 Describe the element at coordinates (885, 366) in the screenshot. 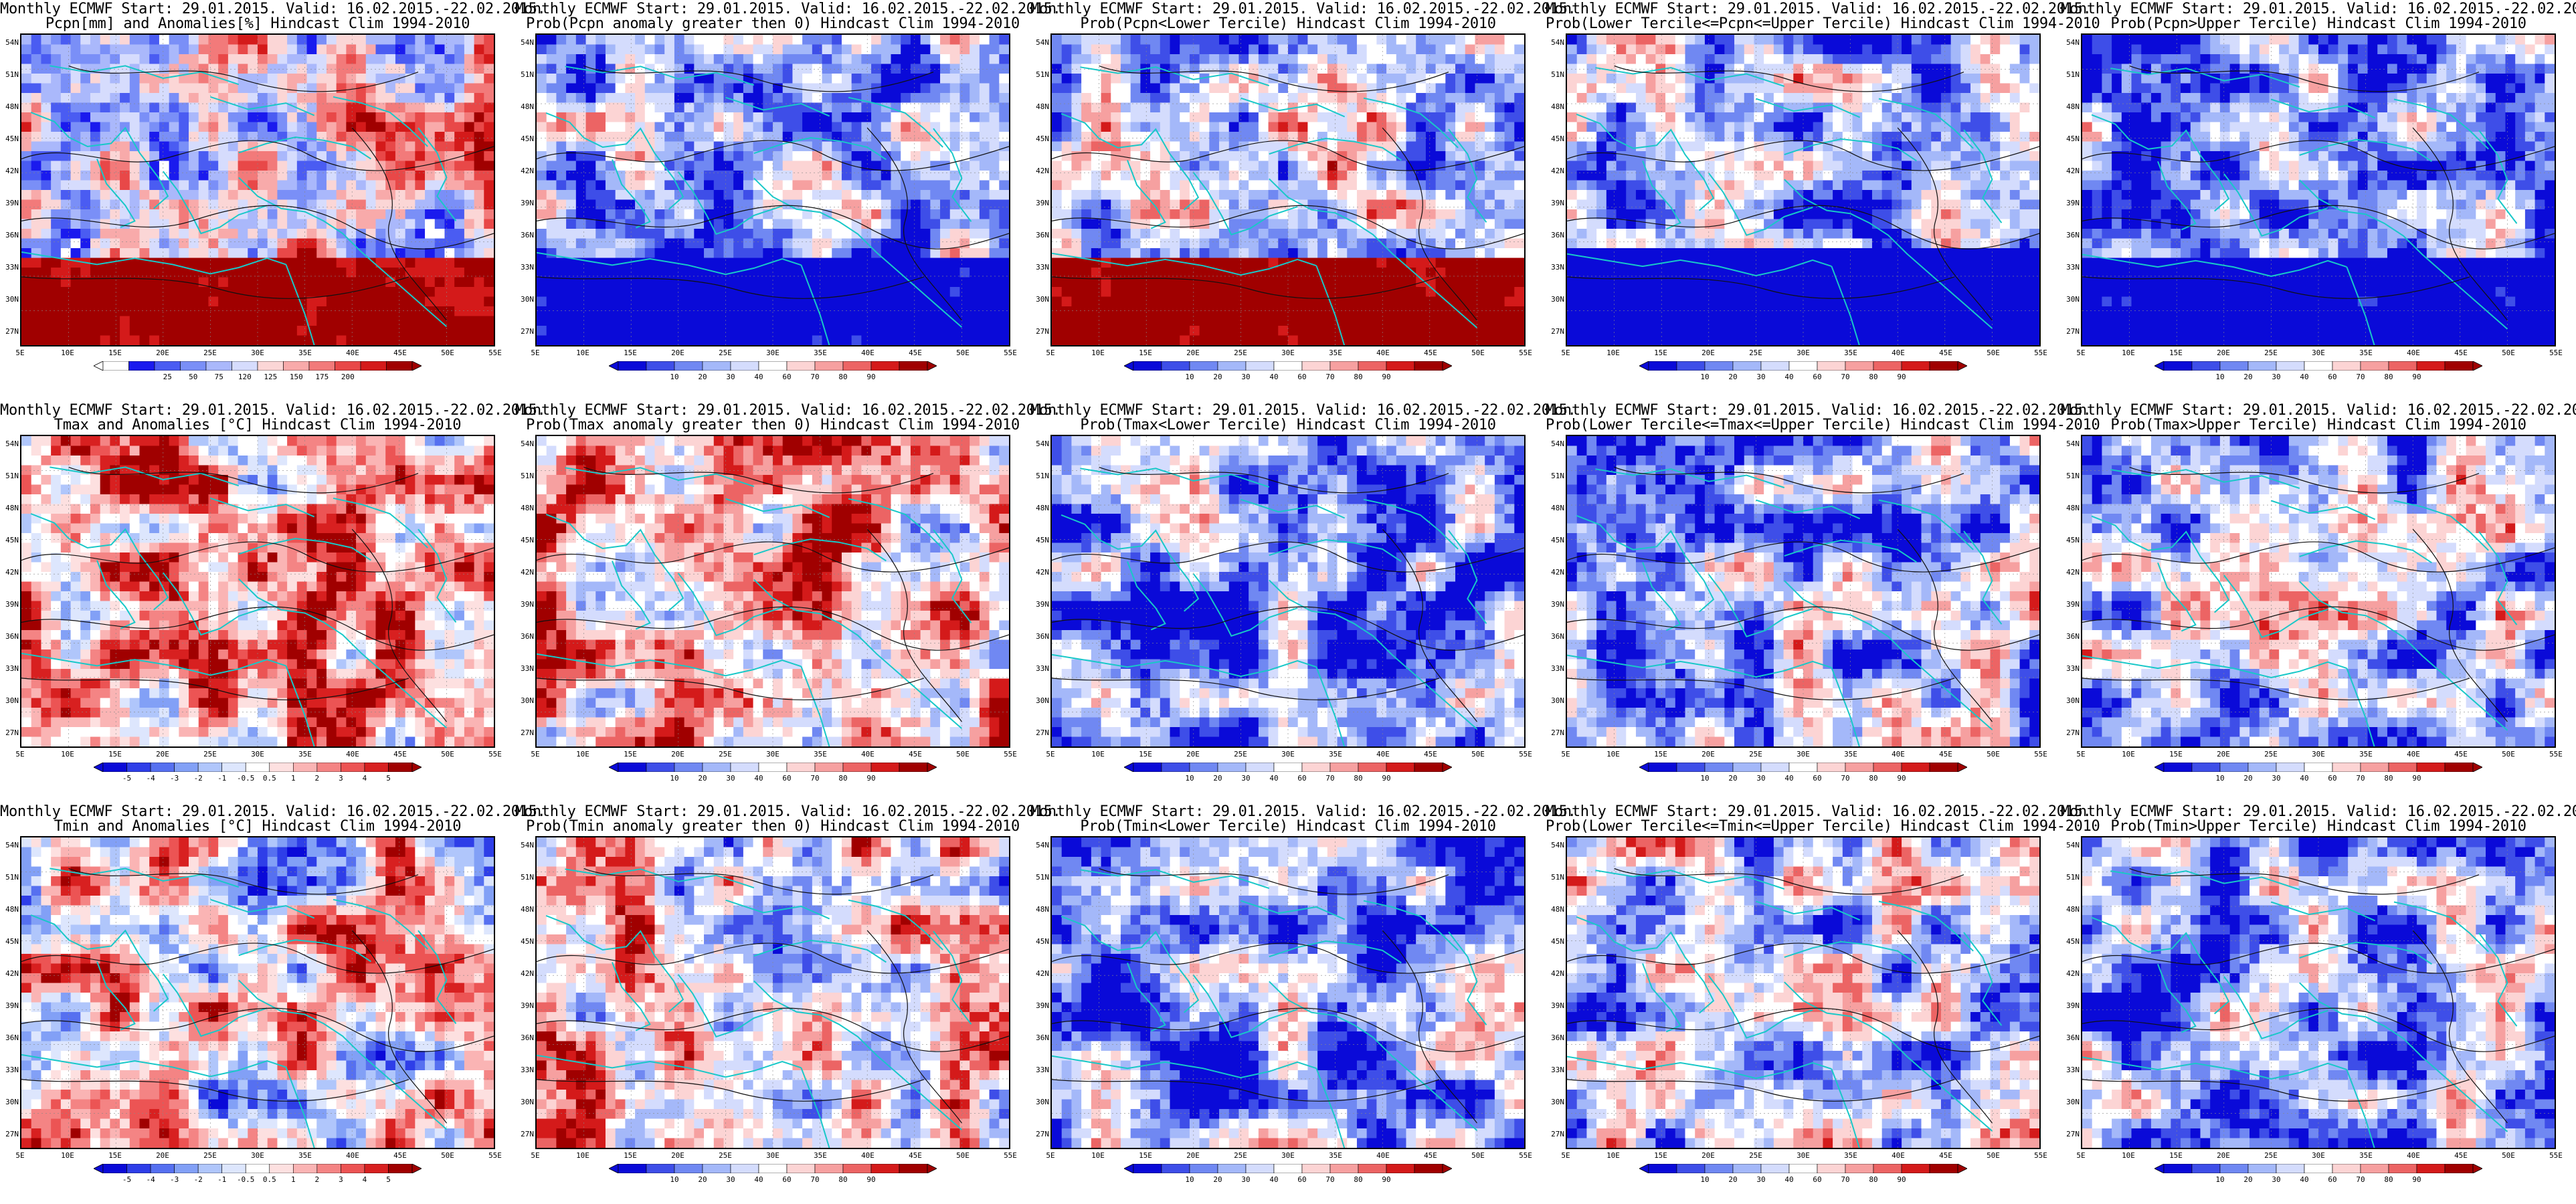

I see `colorbar-swatch` at that location.